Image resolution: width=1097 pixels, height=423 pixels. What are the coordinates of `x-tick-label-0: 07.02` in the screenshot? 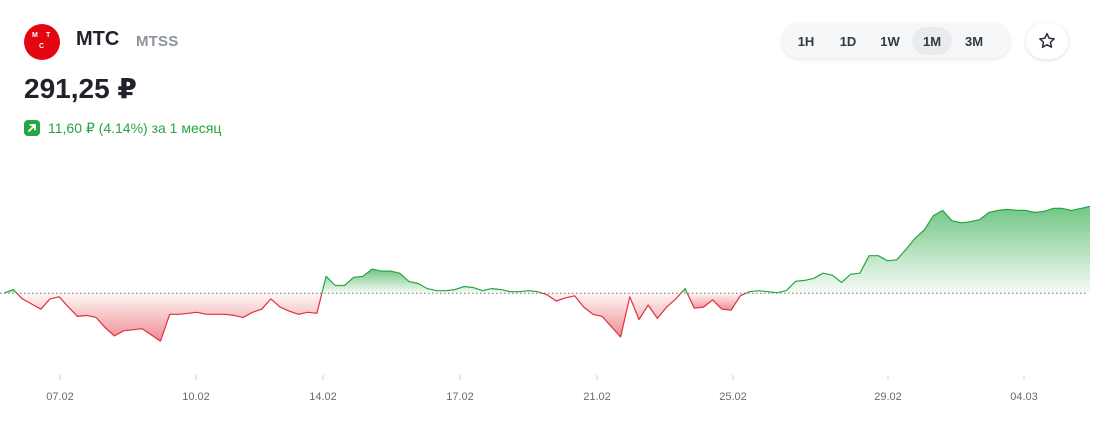 It's located at (60, 397).